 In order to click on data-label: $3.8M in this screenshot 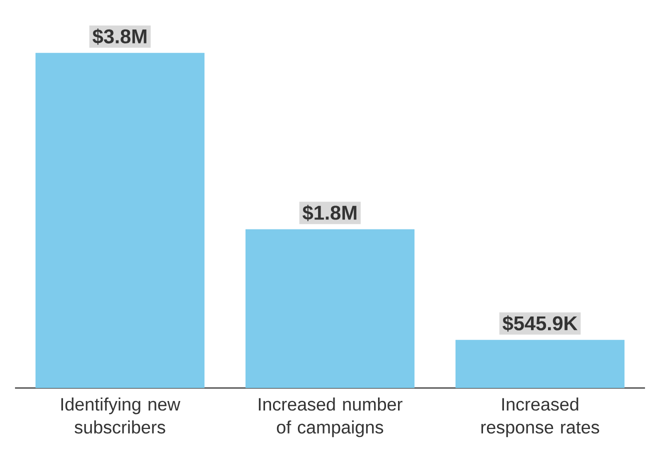, I will do `click(119, 36)`.